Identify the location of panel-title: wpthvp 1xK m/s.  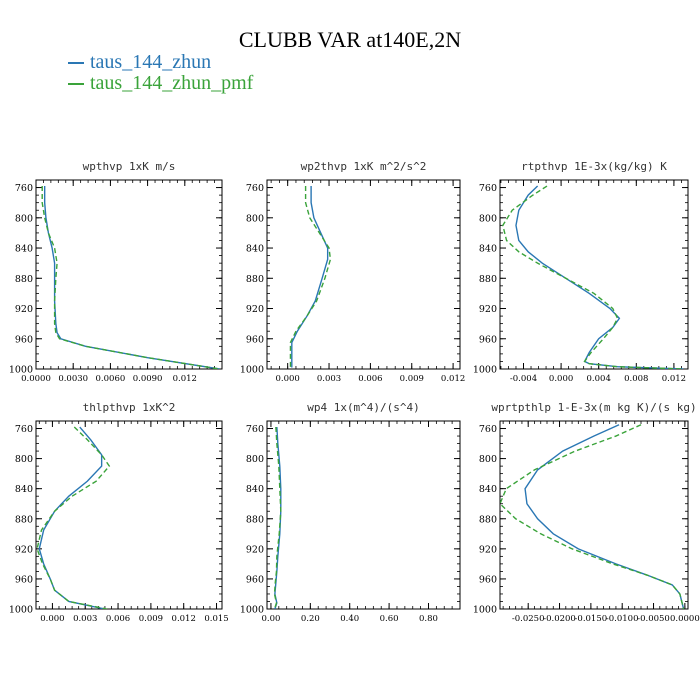
(129, 166).